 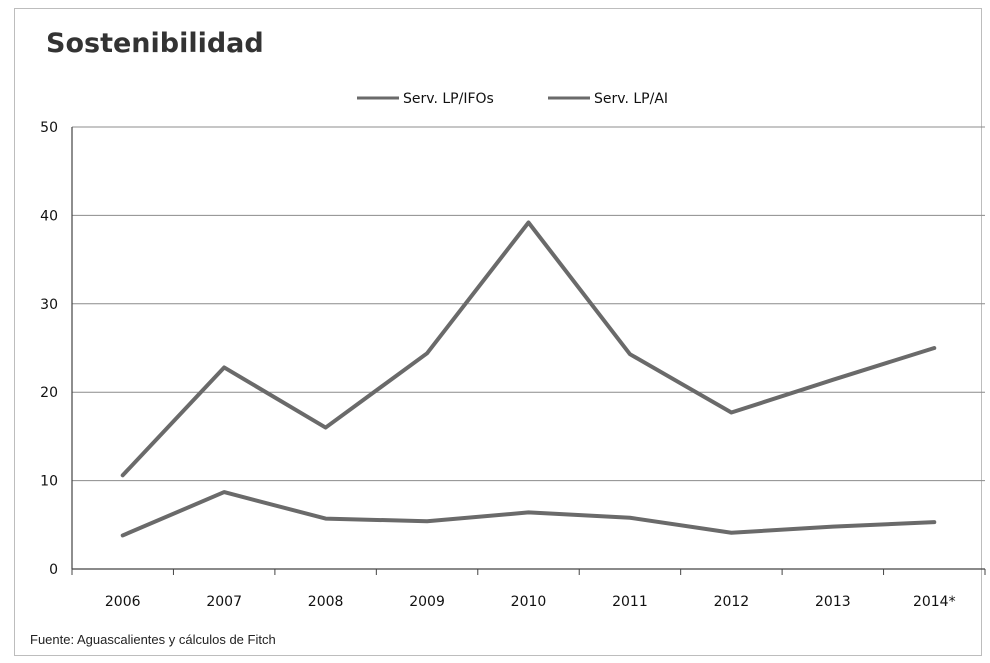 I want to click on y-tick-label: 30, so click(x=49, y=305).